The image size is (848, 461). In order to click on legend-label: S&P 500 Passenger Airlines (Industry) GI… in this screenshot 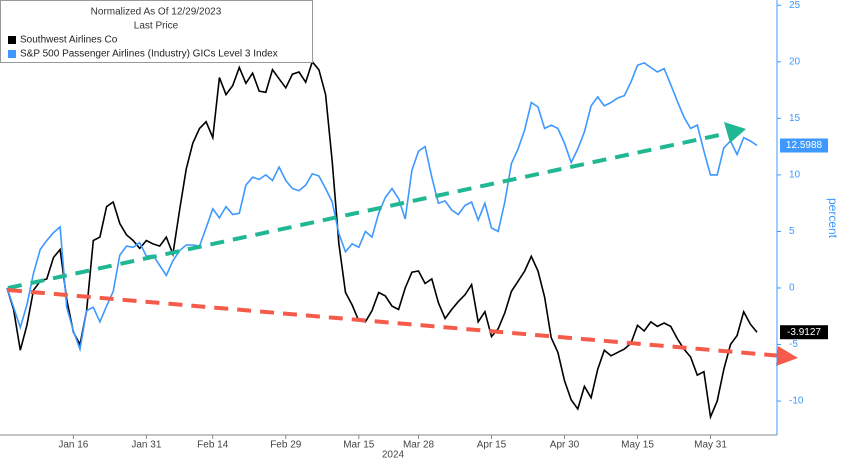, I will do `click(149, 54)`.